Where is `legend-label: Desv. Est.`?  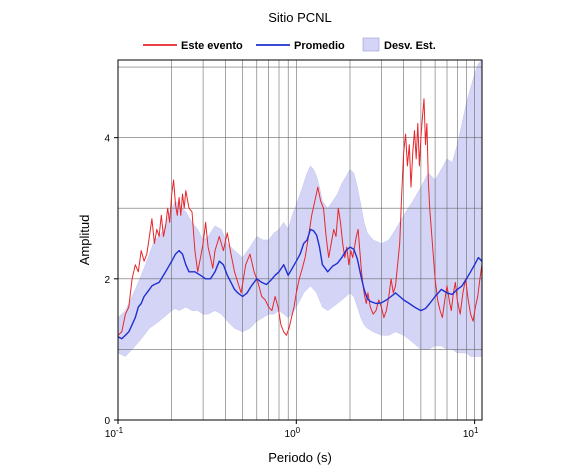 legend-label: Desv. Est. is located at coordinates (410, 46).